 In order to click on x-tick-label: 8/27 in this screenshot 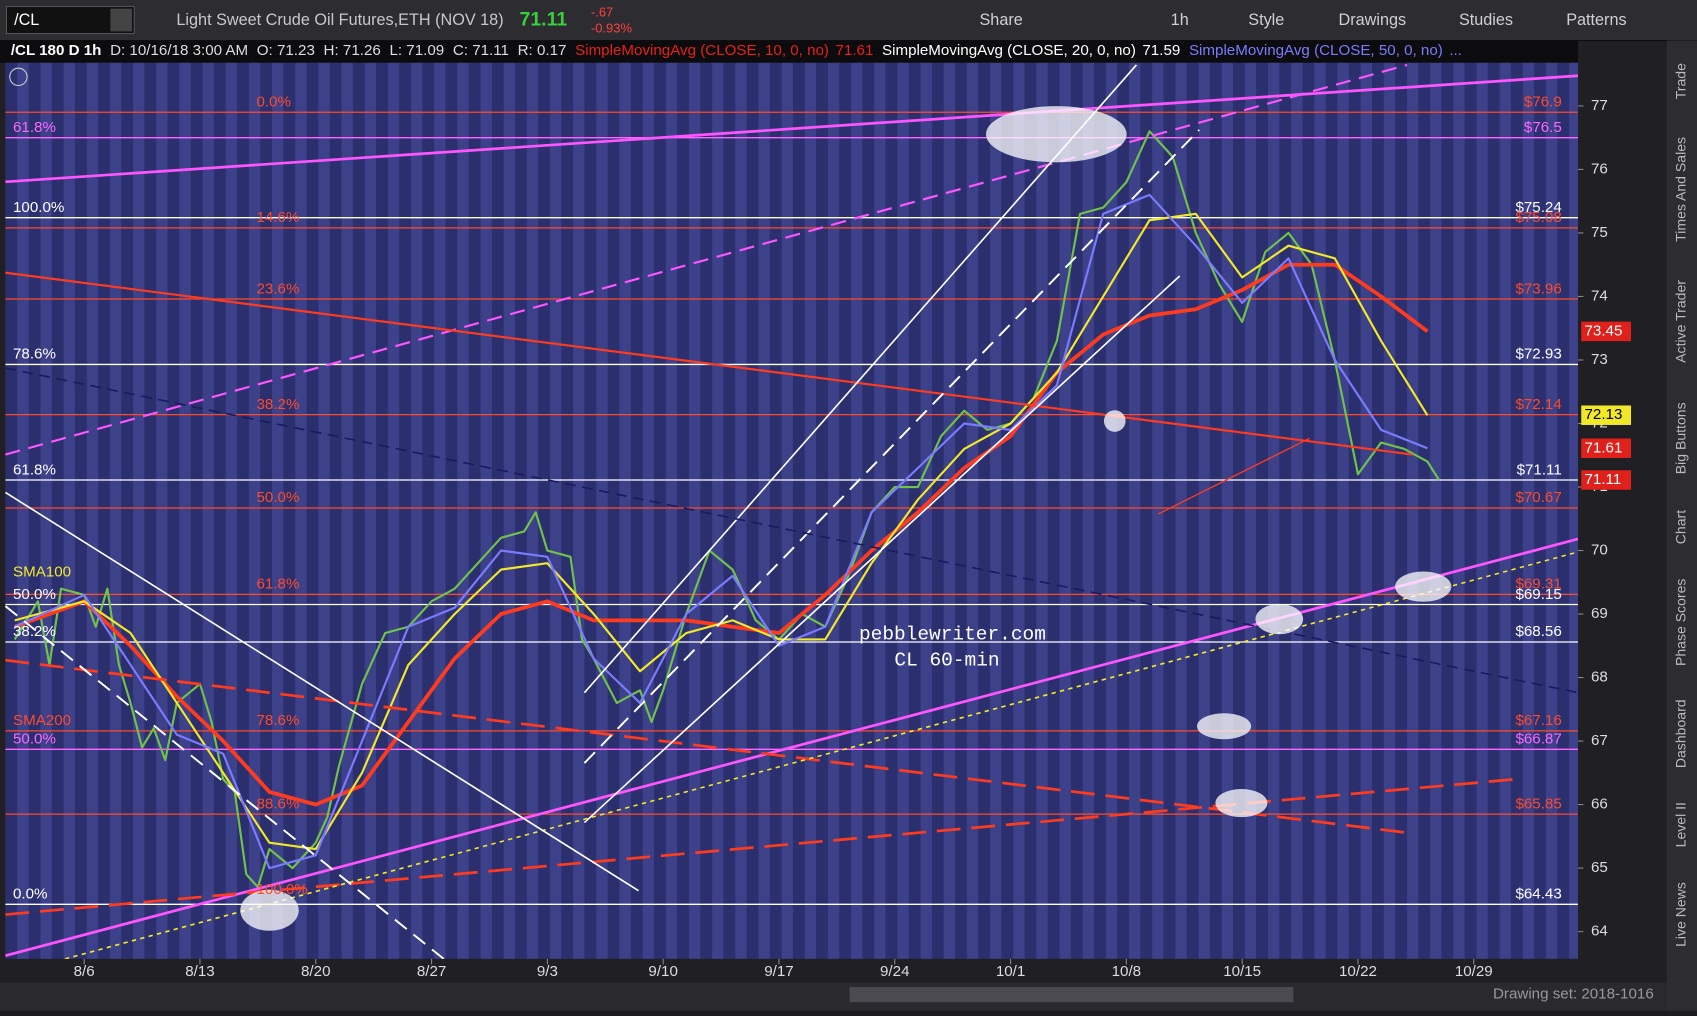, I will do `click(431, 971)`.